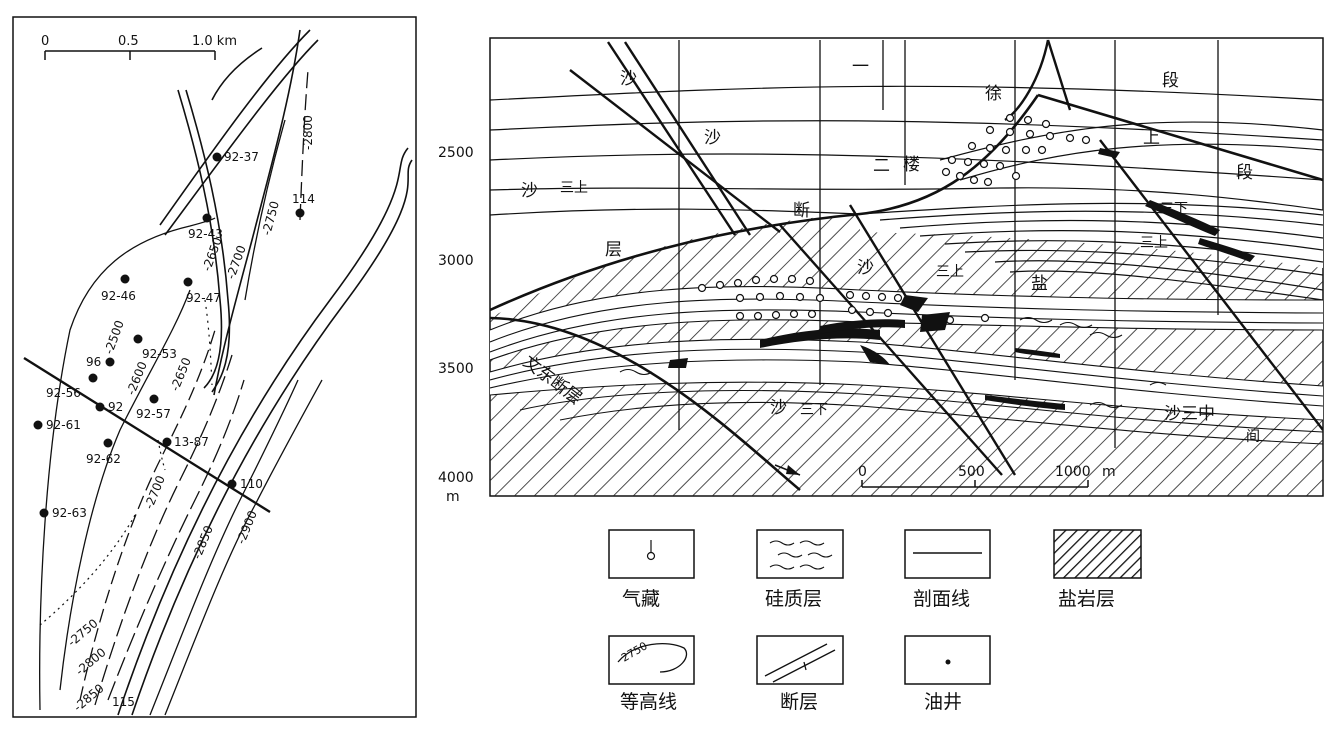 The image size is (1339, 734). What do you see at coordinates (651, 569) in the screenshot?
I see `legend-item-gas: 气藏` at bounding box center [651, 569].